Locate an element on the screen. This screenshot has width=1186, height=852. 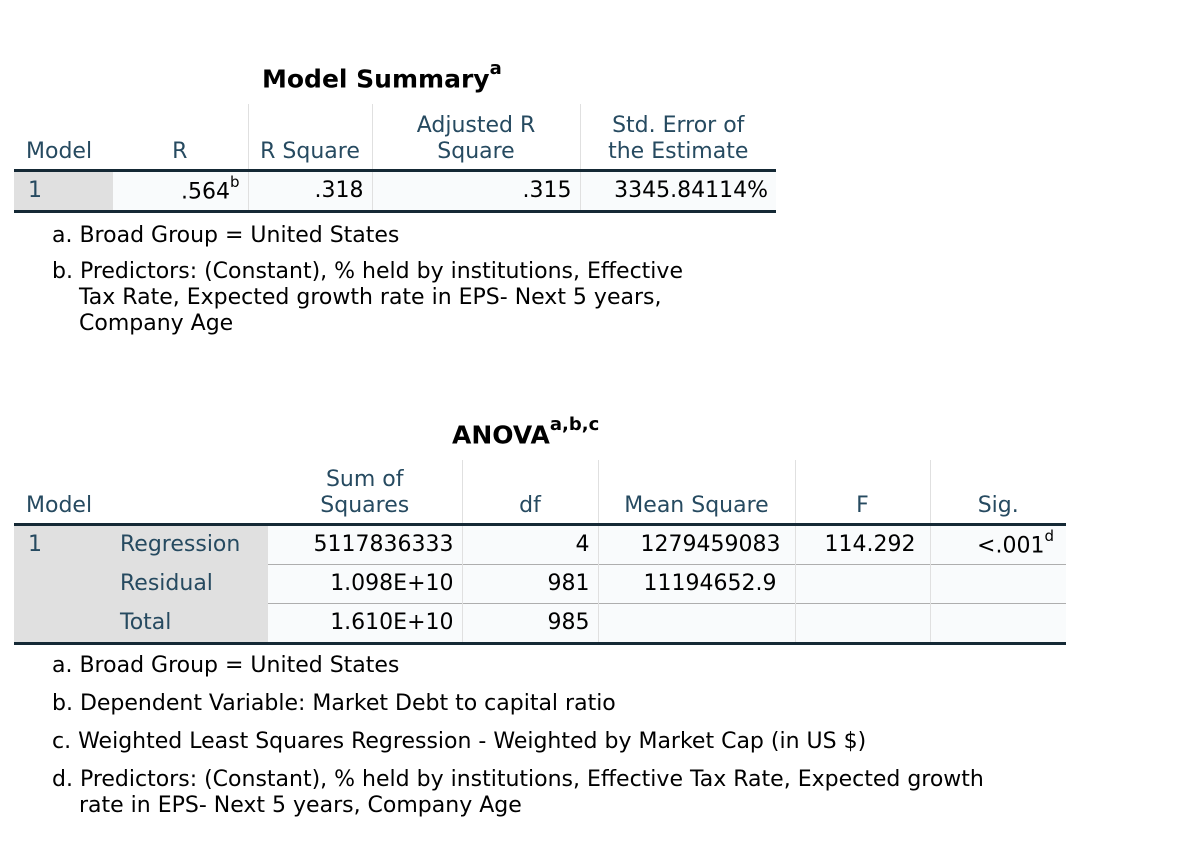
header-std-error: Std. Error of the Estimate is located at coordinates (677, 138).